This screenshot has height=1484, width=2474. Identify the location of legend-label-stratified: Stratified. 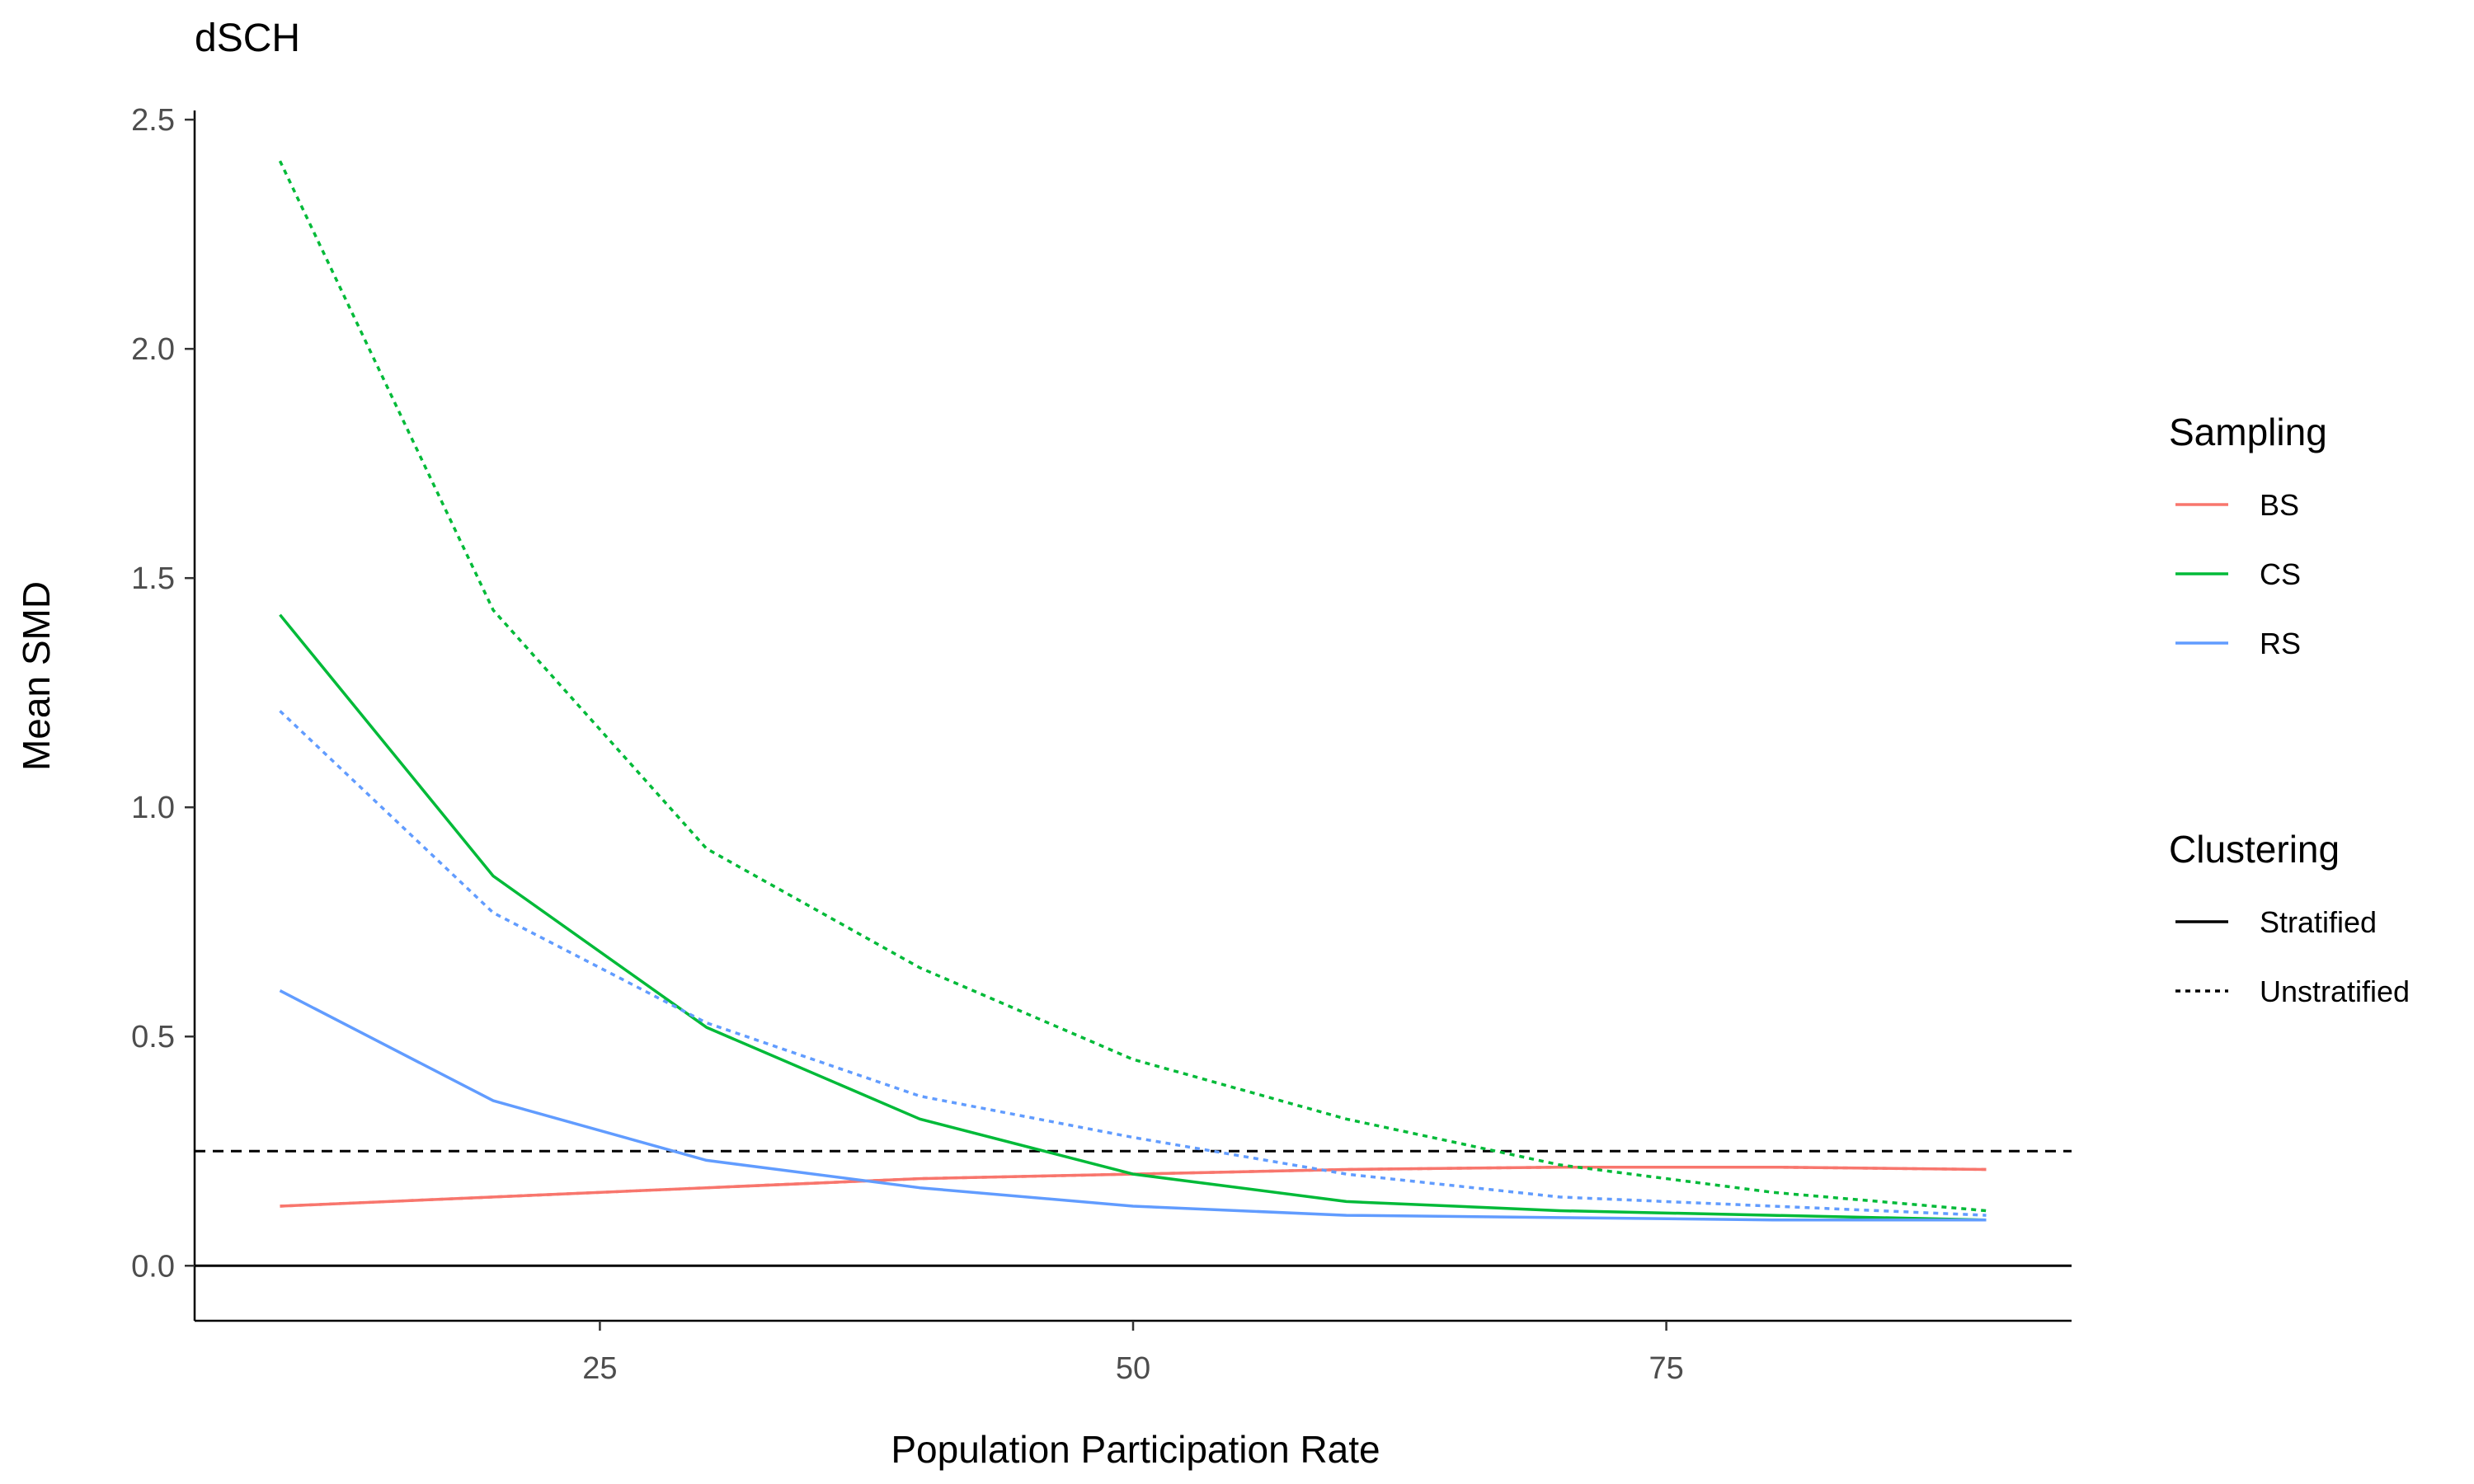
(2318, 922).